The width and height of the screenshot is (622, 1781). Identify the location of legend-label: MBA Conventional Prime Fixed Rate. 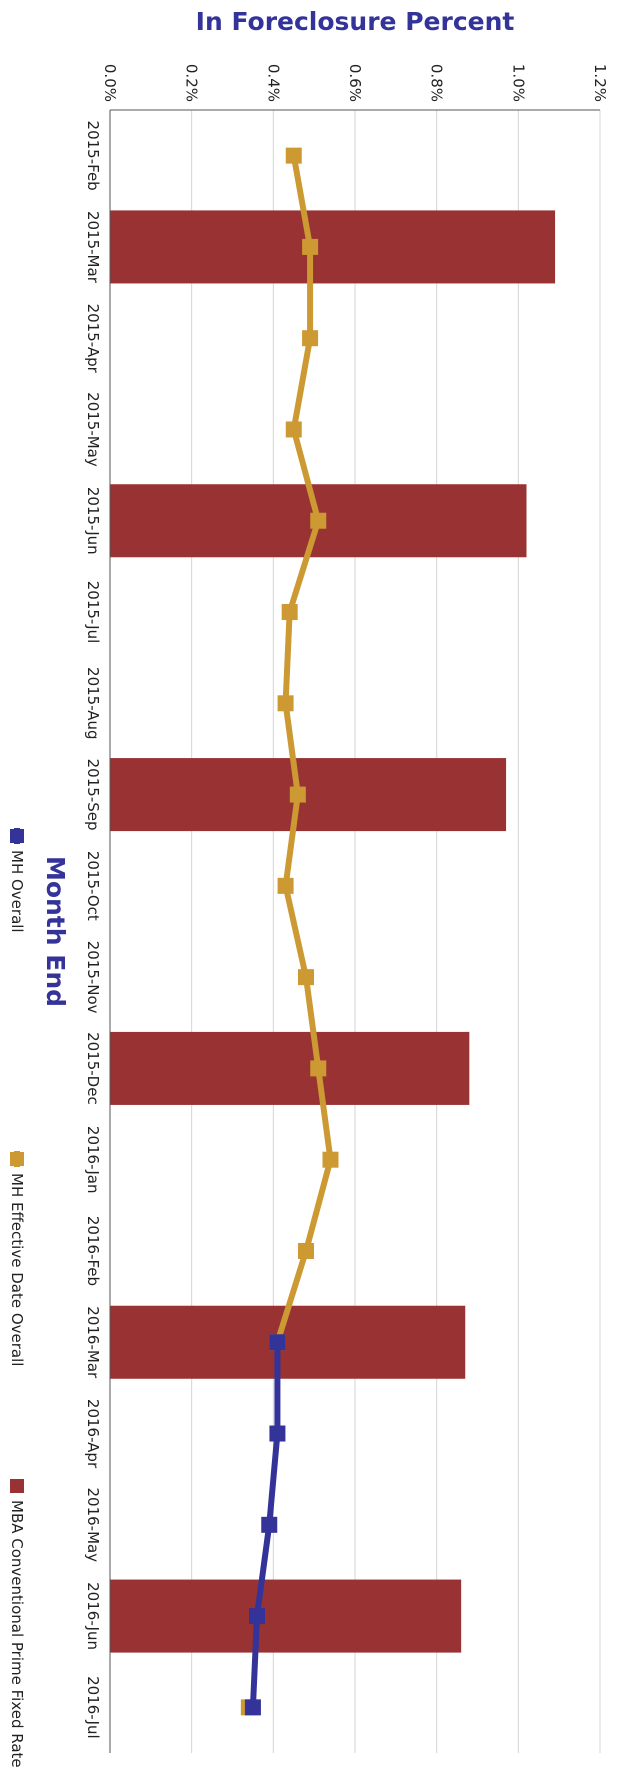
(17, 1634).